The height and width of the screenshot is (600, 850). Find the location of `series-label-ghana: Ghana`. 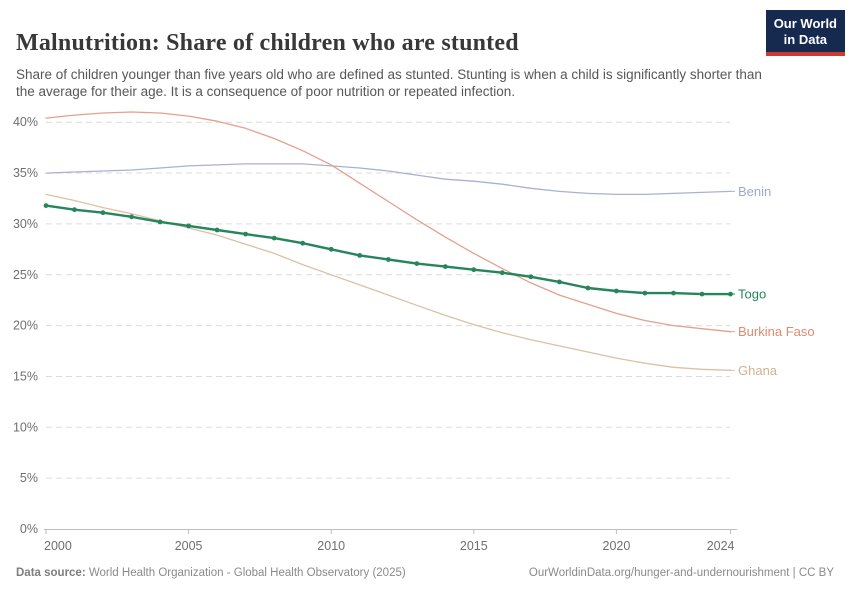

series-label-ghana: Ghana is located at coordinates (758, 370).